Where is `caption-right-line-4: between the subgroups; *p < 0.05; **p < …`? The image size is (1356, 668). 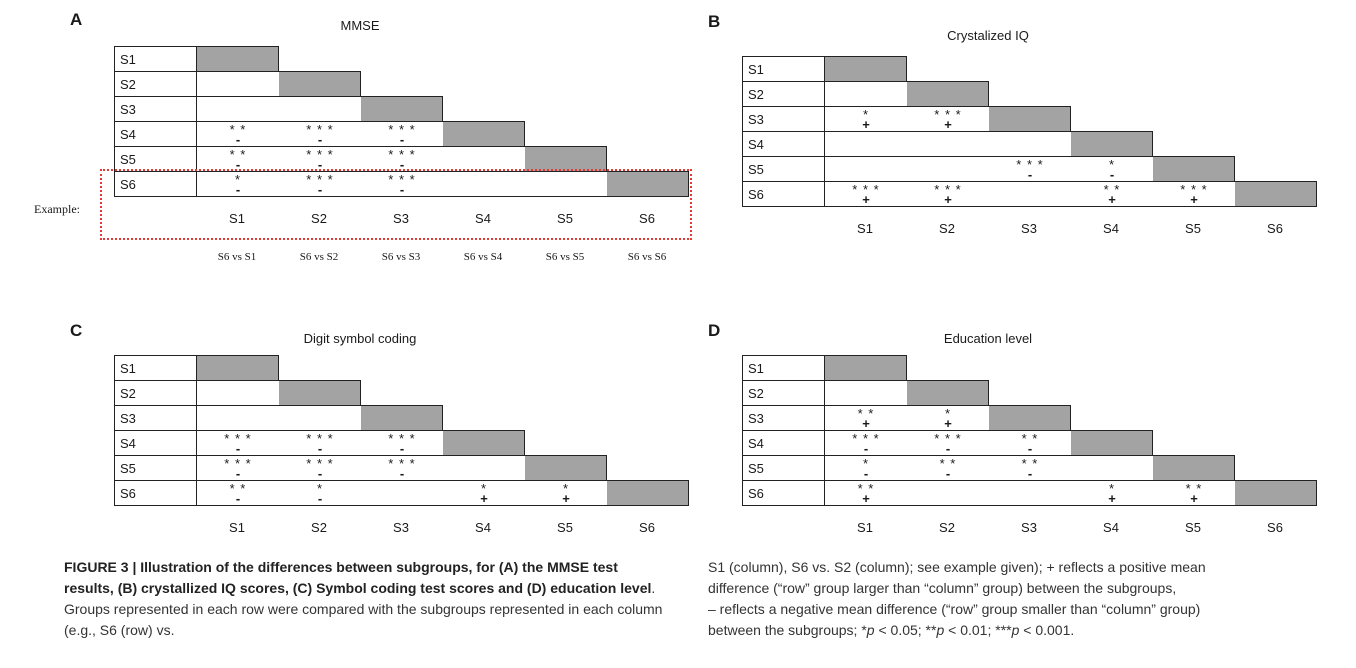
caption-right-line-4: between the subgroups; *p < 0.05; **p < … is located at coordinates (1028, 630).